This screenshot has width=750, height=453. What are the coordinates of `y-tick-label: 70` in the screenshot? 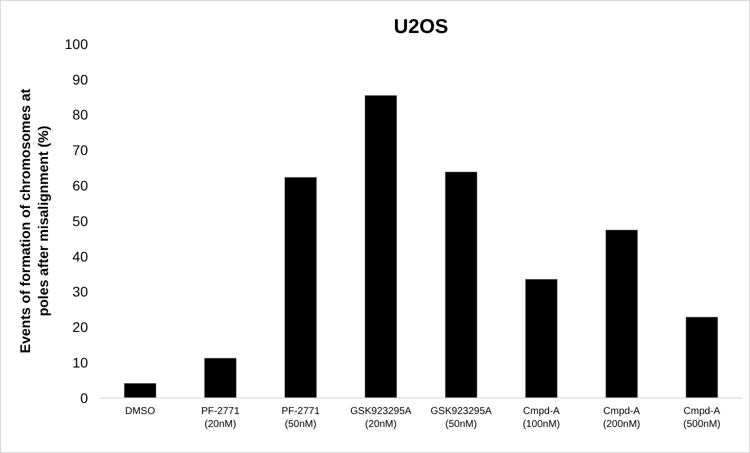 It's located at (80, 150).